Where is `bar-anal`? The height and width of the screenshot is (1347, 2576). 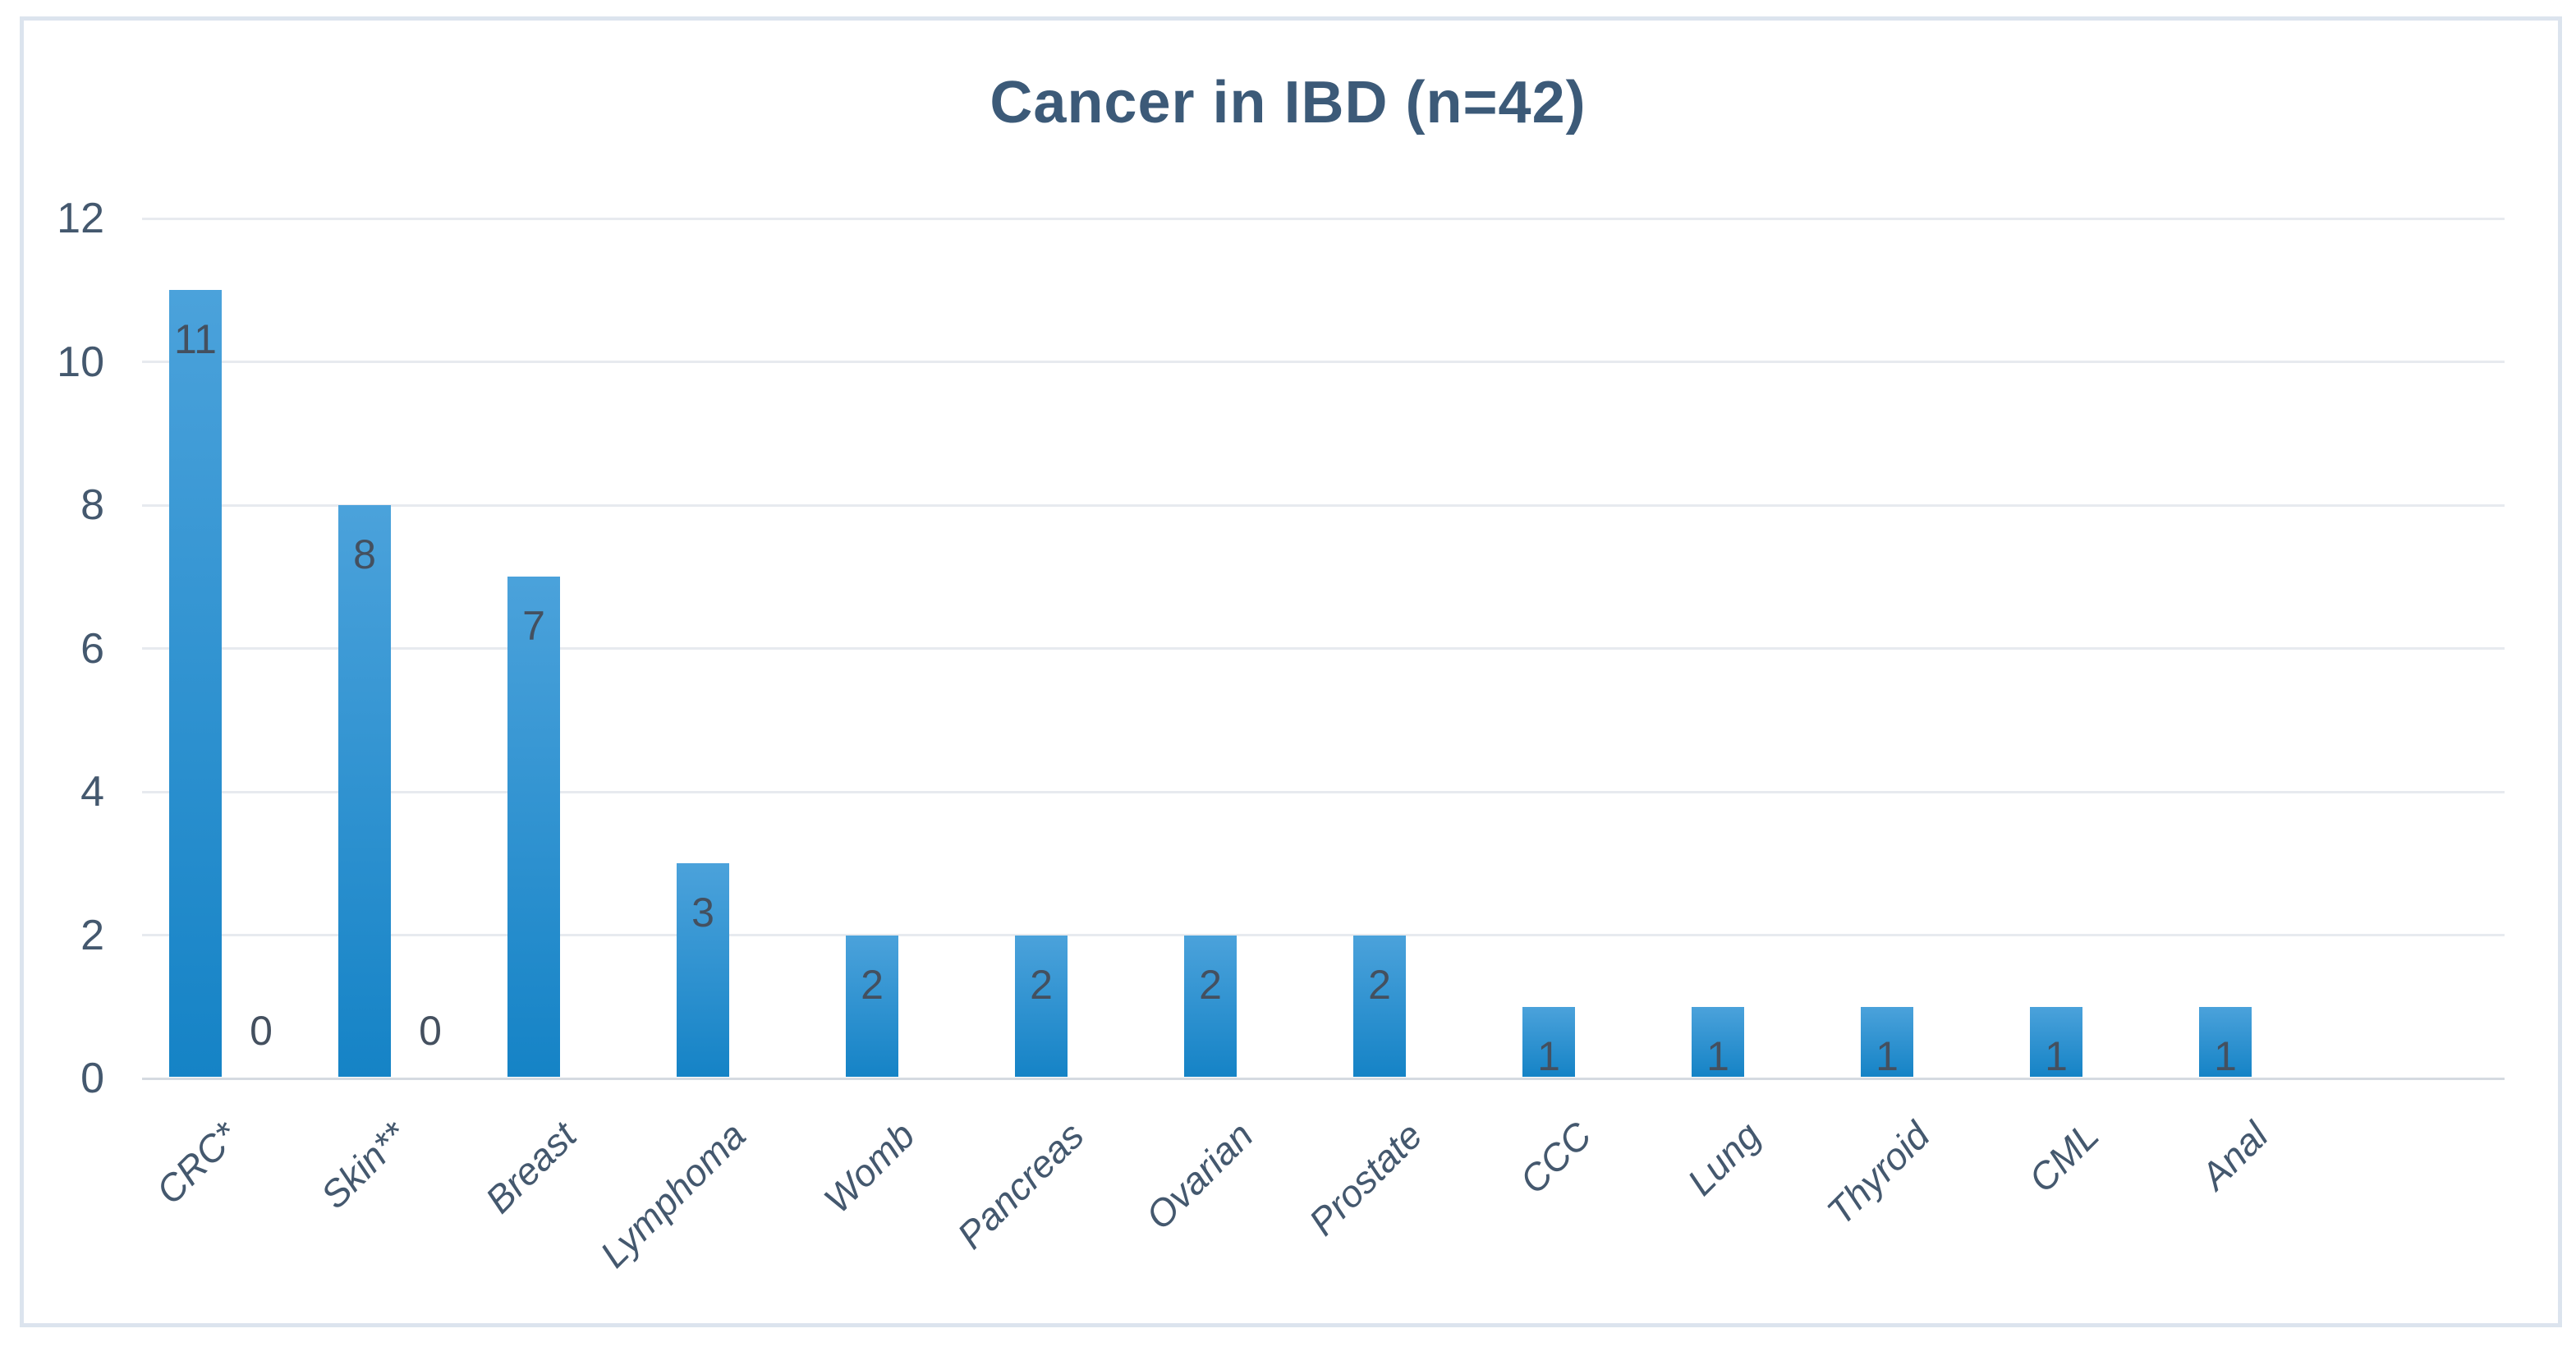 bar-anal is located at coordinates (2225, 1041).